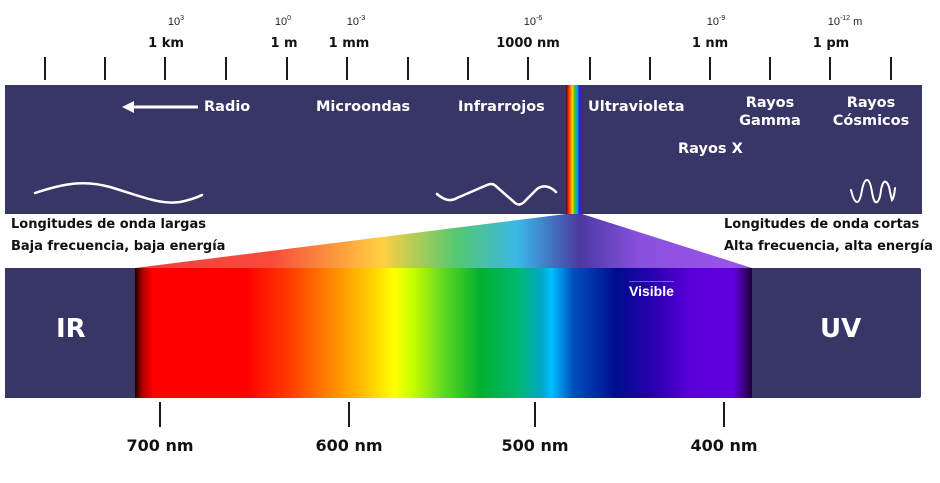 The width and height of the screenshot is (940, 483). What do you see at coordinates (108, 224) in the screenshot?
I see `caption-long-line1: Longitudes de onda largas` at bounding box center [108, 224].